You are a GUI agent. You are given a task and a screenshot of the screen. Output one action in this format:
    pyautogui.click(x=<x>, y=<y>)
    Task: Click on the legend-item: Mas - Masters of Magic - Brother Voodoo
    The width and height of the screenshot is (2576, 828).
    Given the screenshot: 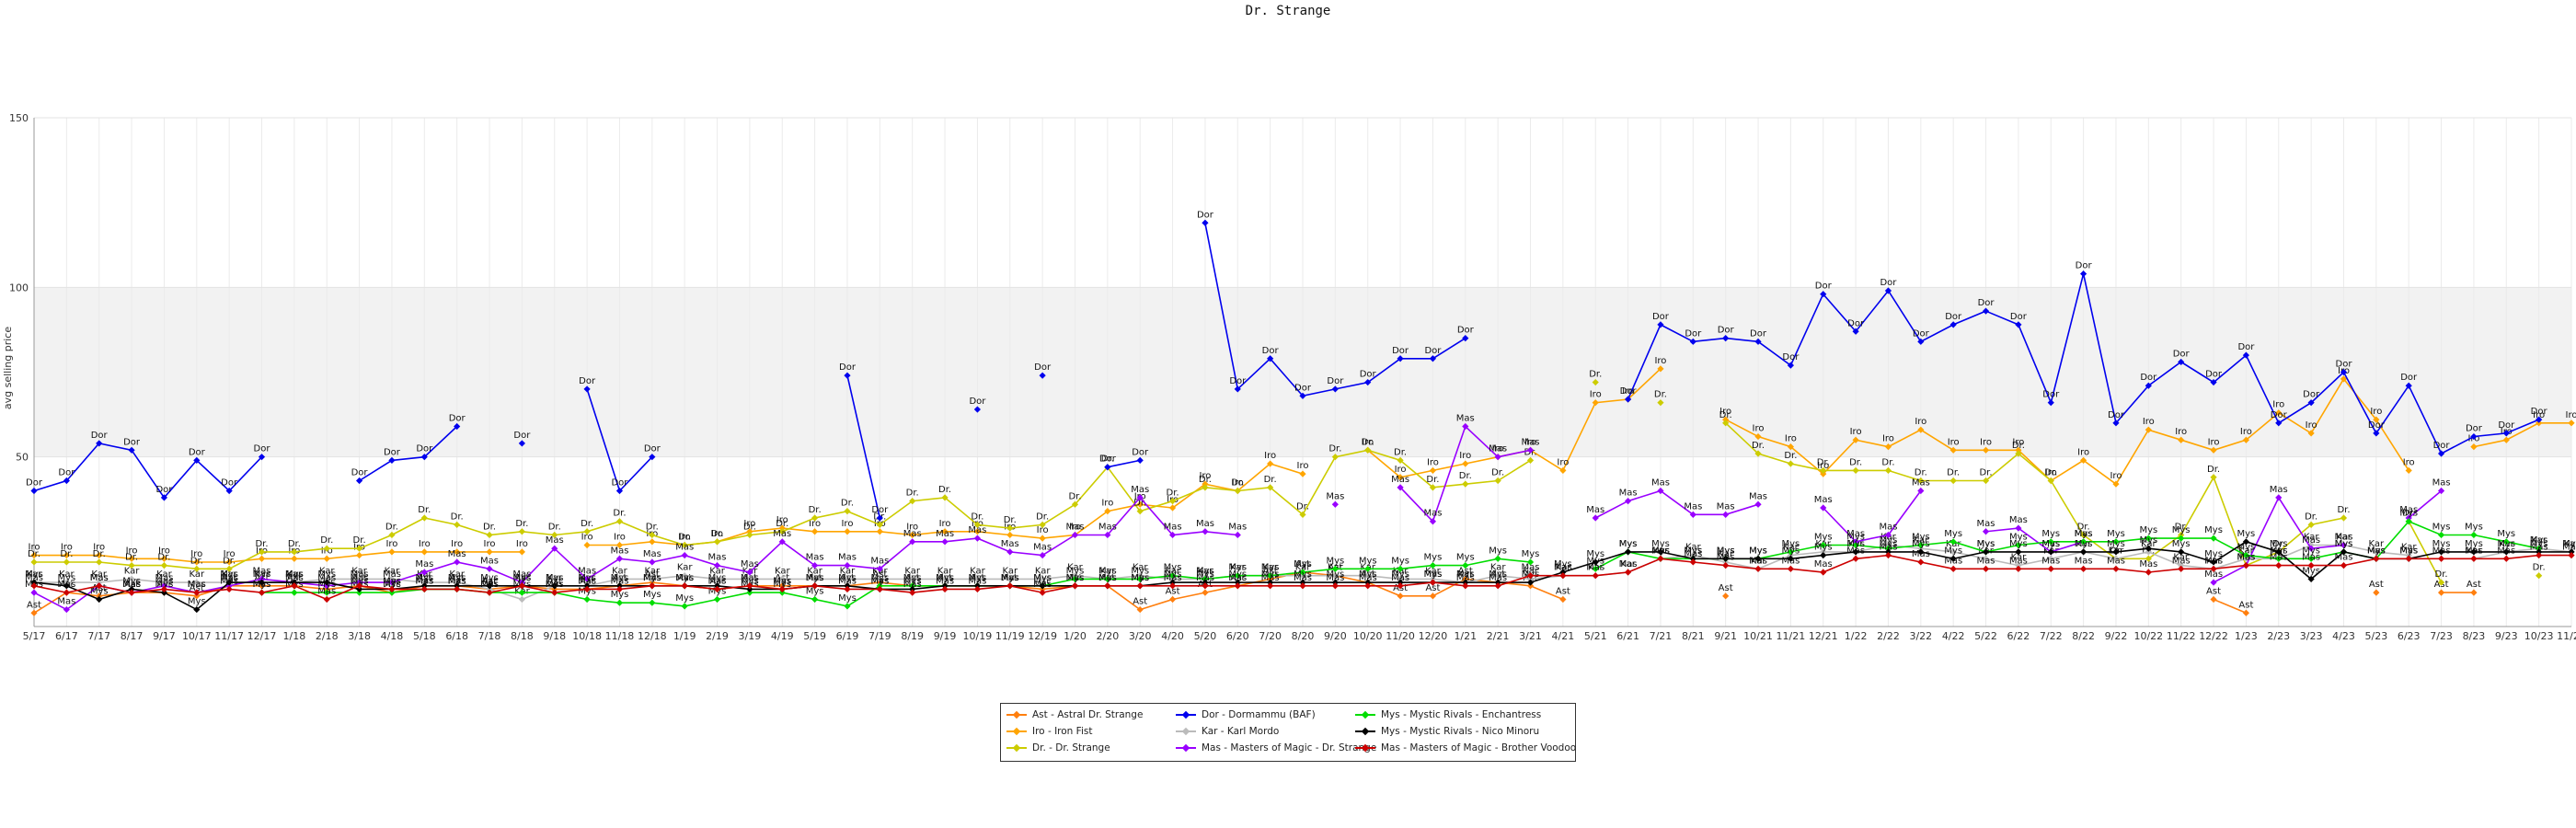 What is the action you would take?
    pyautogui.click(x=1465, y=747)
    